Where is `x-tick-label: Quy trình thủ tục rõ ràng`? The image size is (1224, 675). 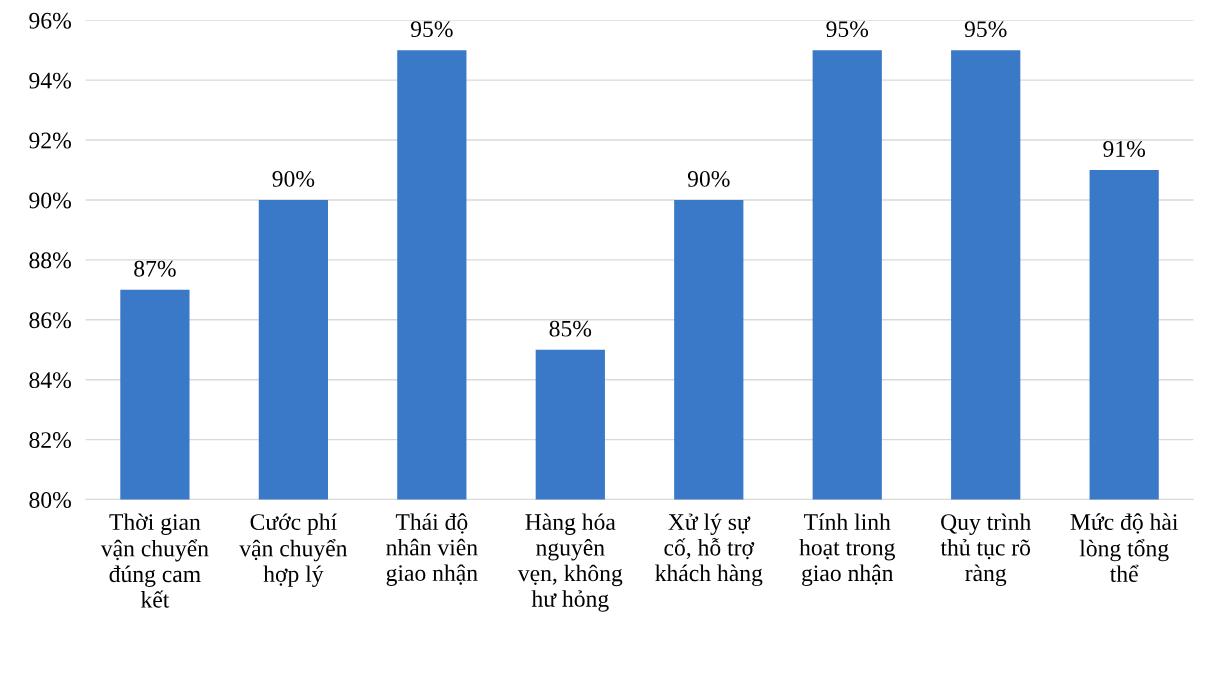
x-tick-label: Quy trình thủ tục rõ ràng is located at coordinates (985, 550).